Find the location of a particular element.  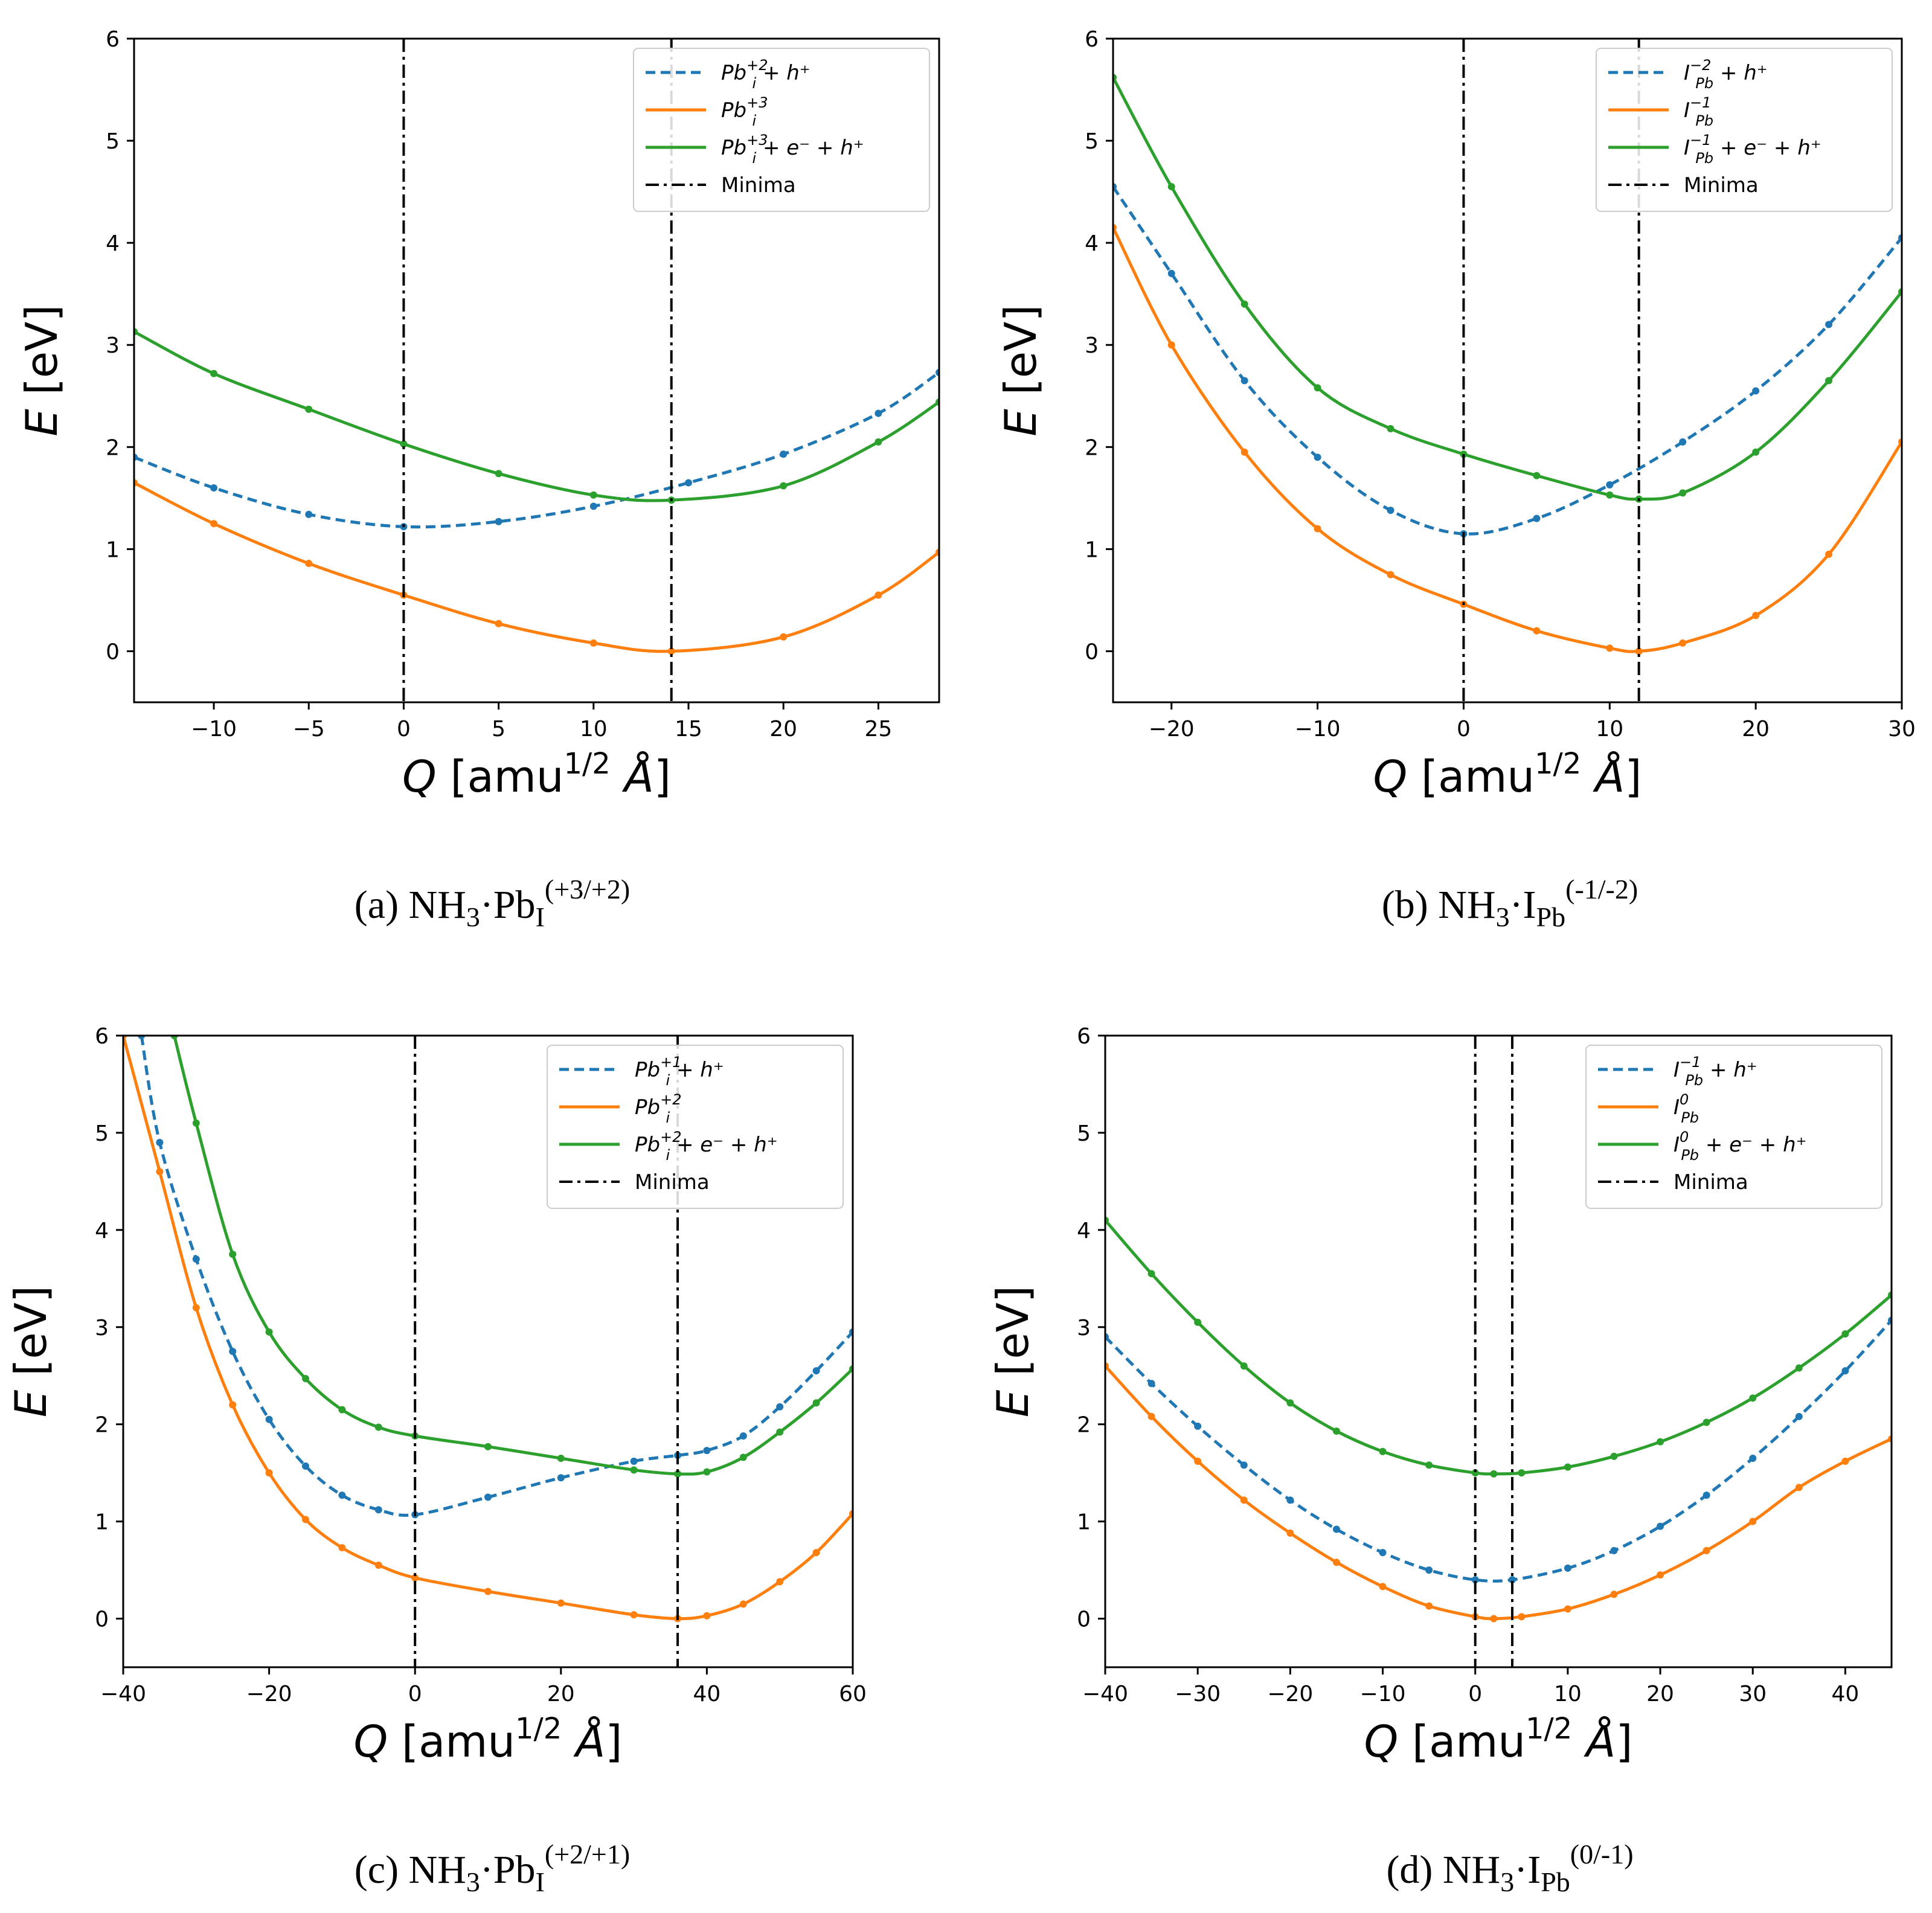

legend: Pb+2 i + h⁺Pb+3 iPb+3 i + e⁻ + h⁺ Minima is located at coordinates (781, 130).